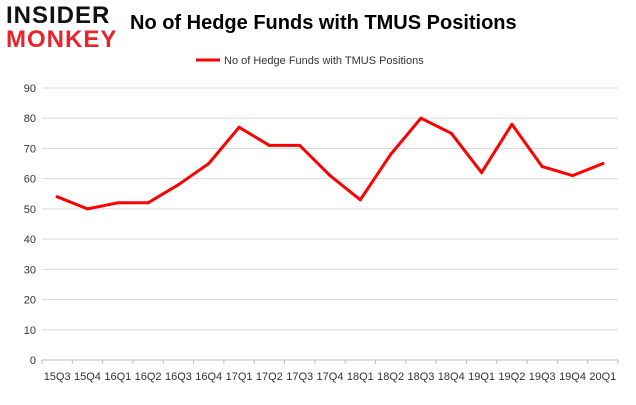 The height and width of the screenshot is (405, 636). I want to click on x-tick-label: 15Q3, so click(57, 377).